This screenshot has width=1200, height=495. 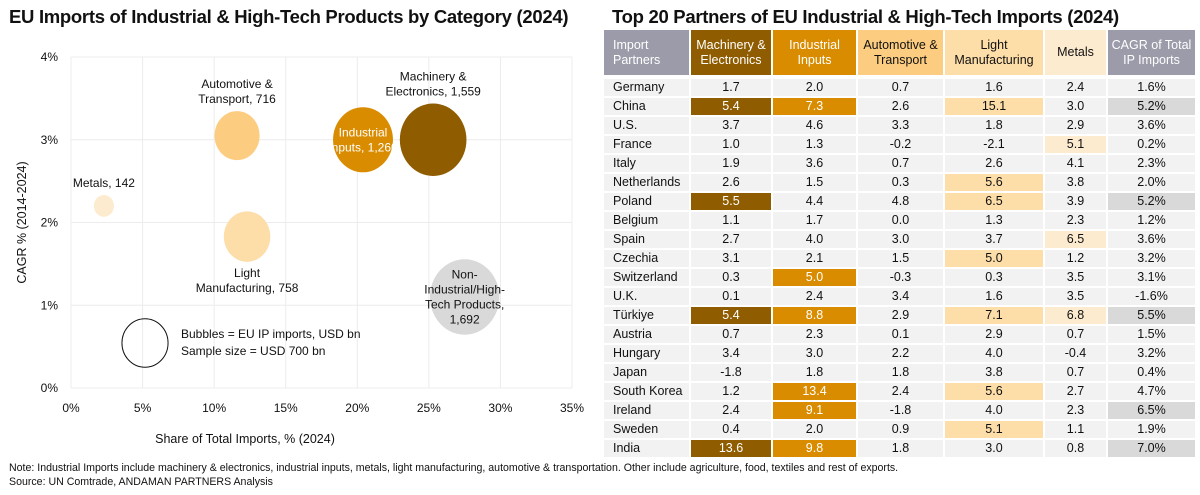 What do you see at coordinates (647, 354) in the screenshot?
I see `partner-name: Hungary` at bounding box center [647, 354].